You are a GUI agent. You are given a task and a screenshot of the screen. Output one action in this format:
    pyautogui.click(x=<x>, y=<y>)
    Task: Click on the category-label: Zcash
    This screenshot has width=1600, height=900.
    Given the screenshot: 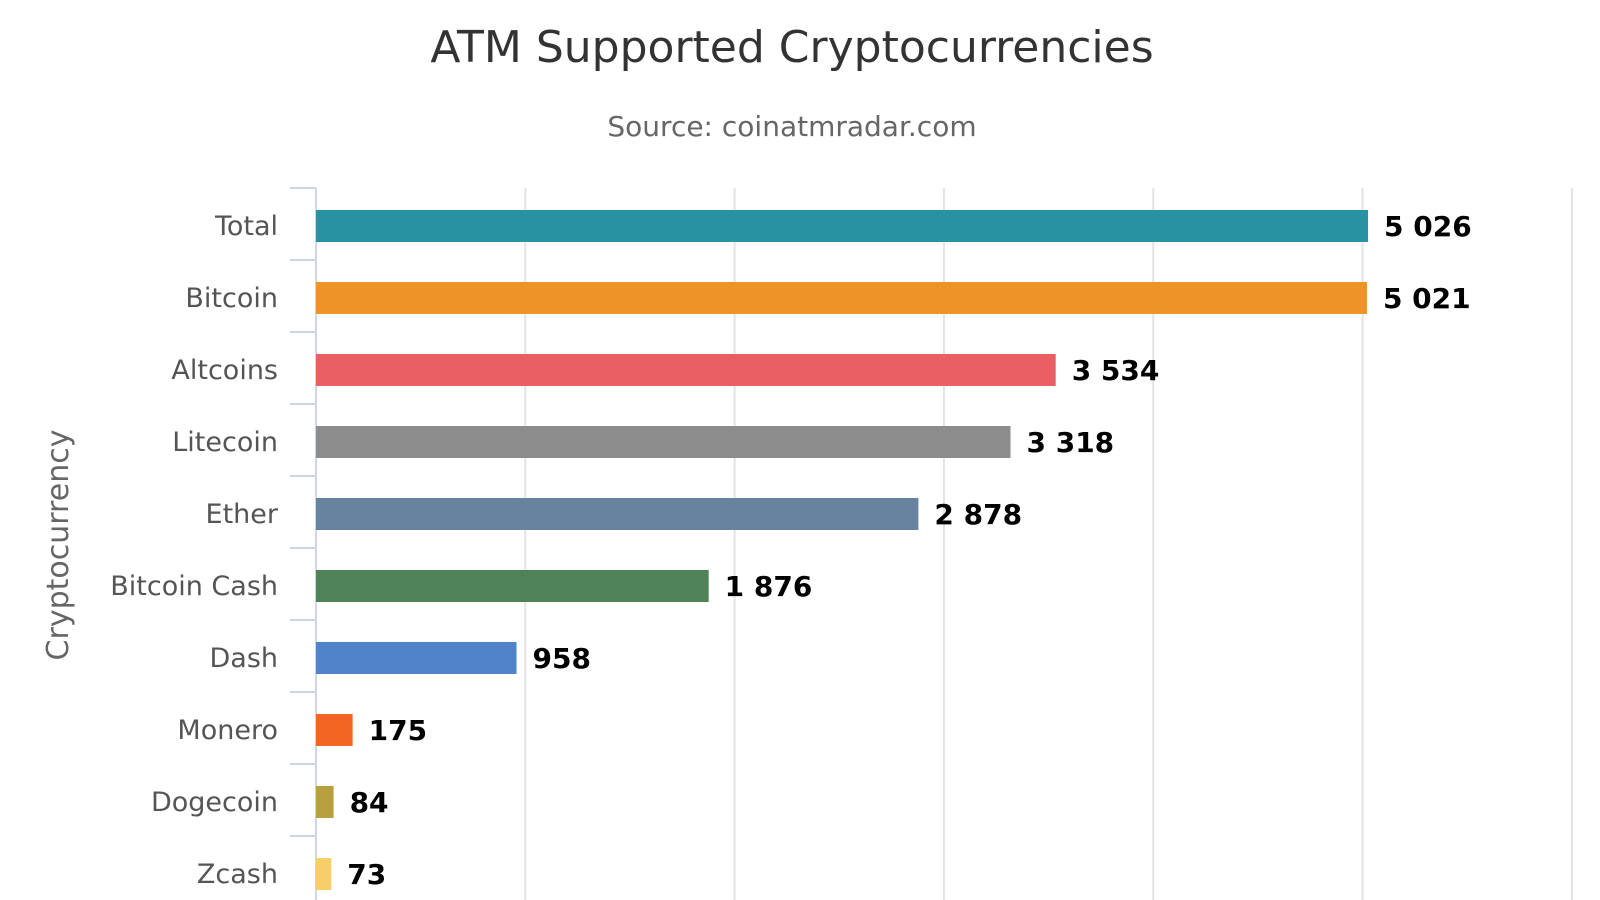 What is the action you would take?
    pyautogui.click(x=237, y=874)
    